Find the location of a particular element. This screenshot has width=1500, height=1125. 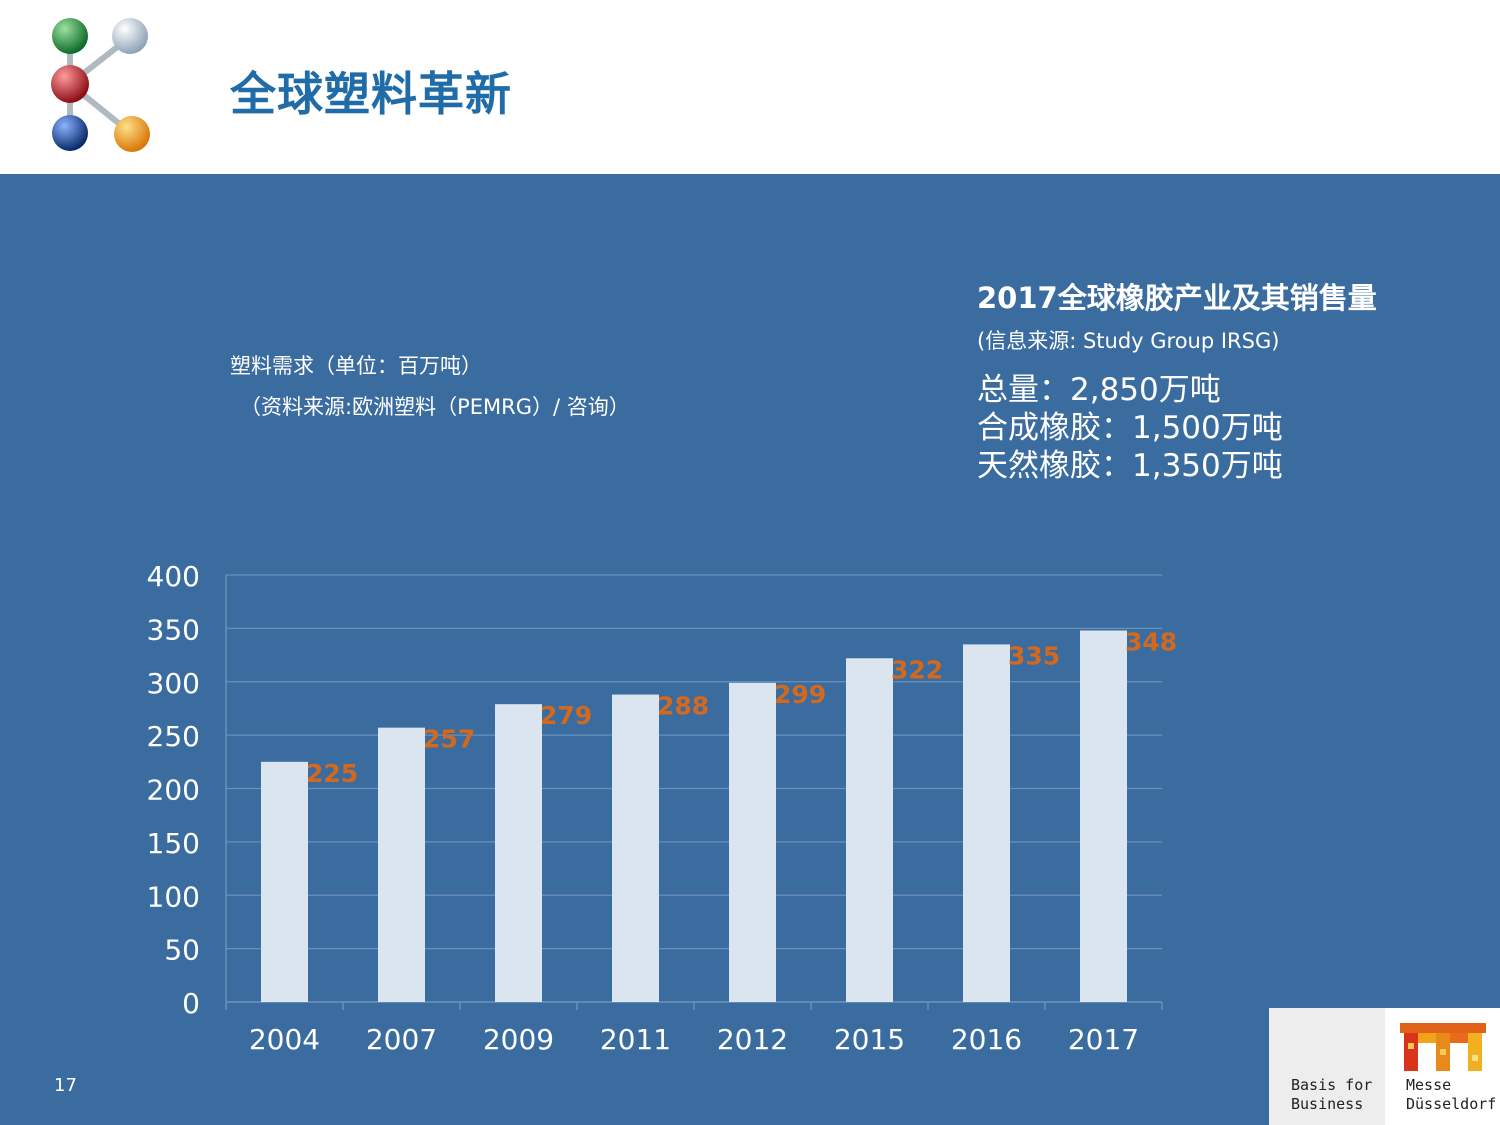

footer-slogan-line2: Business is located at coordinates (1327, 1104).